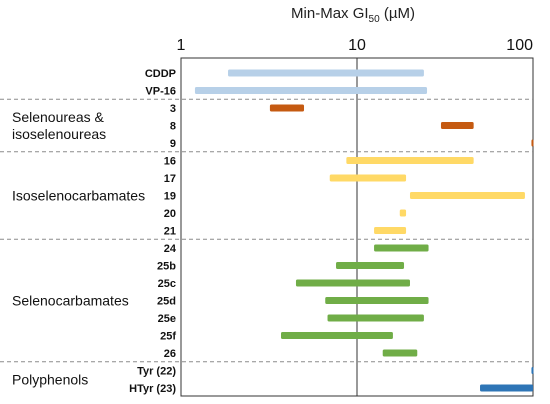 This screenshot has height=404, width=550. I want to click on group-label: Selenoureas &, so click(58, 117).